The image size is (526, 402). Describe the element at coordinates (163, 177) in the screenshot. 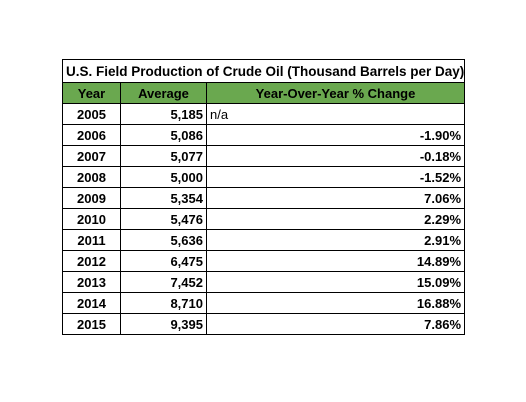

I see `cell-average: 5,000` at that location.